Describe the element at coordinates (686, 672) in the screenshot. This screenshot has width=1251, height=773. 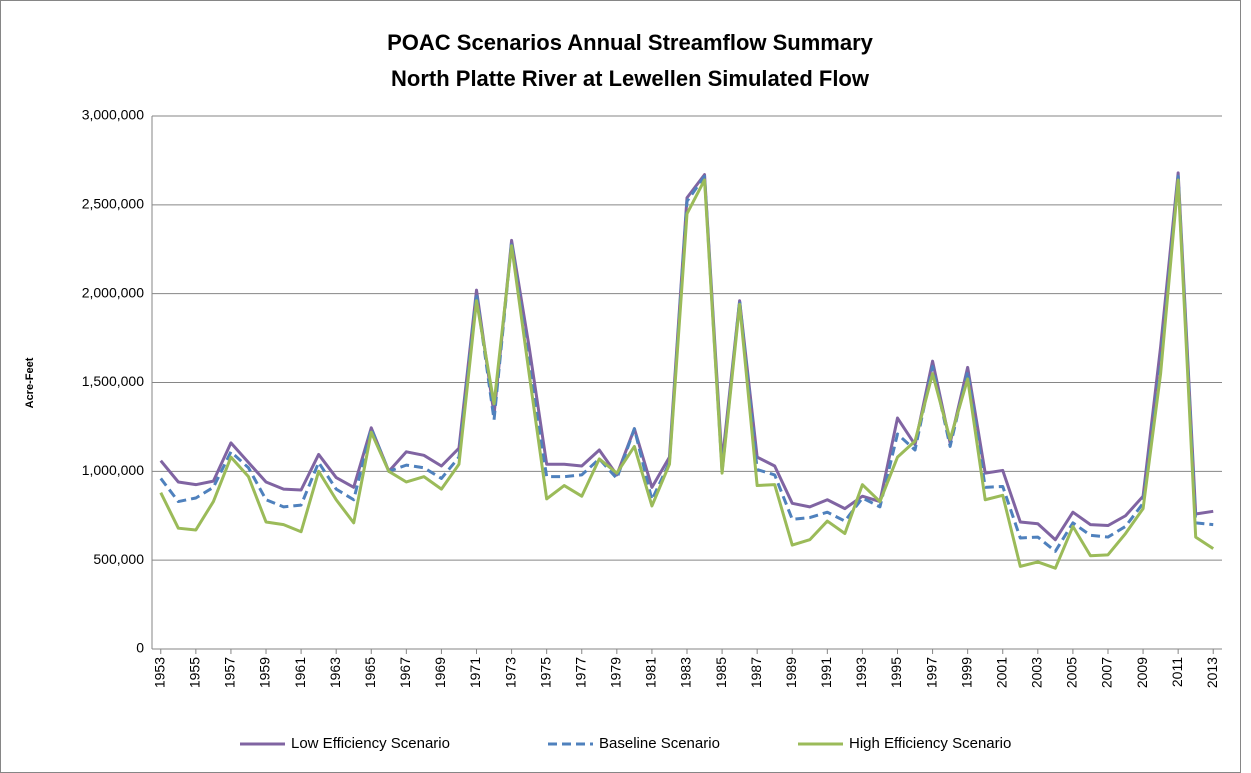
I see `x-tick-label: 1983` at that location.